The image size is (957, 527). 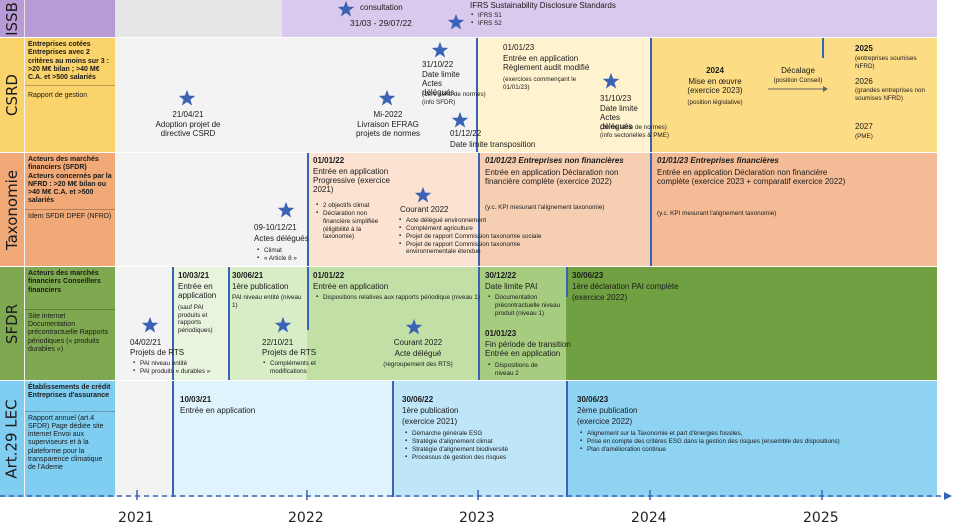 What do you see at coordinates (267, 301) in the screenshot?
I see `sfdr-pub1-note: PAI niveau entité (niveau 1)` at bounding box center [267, 301].